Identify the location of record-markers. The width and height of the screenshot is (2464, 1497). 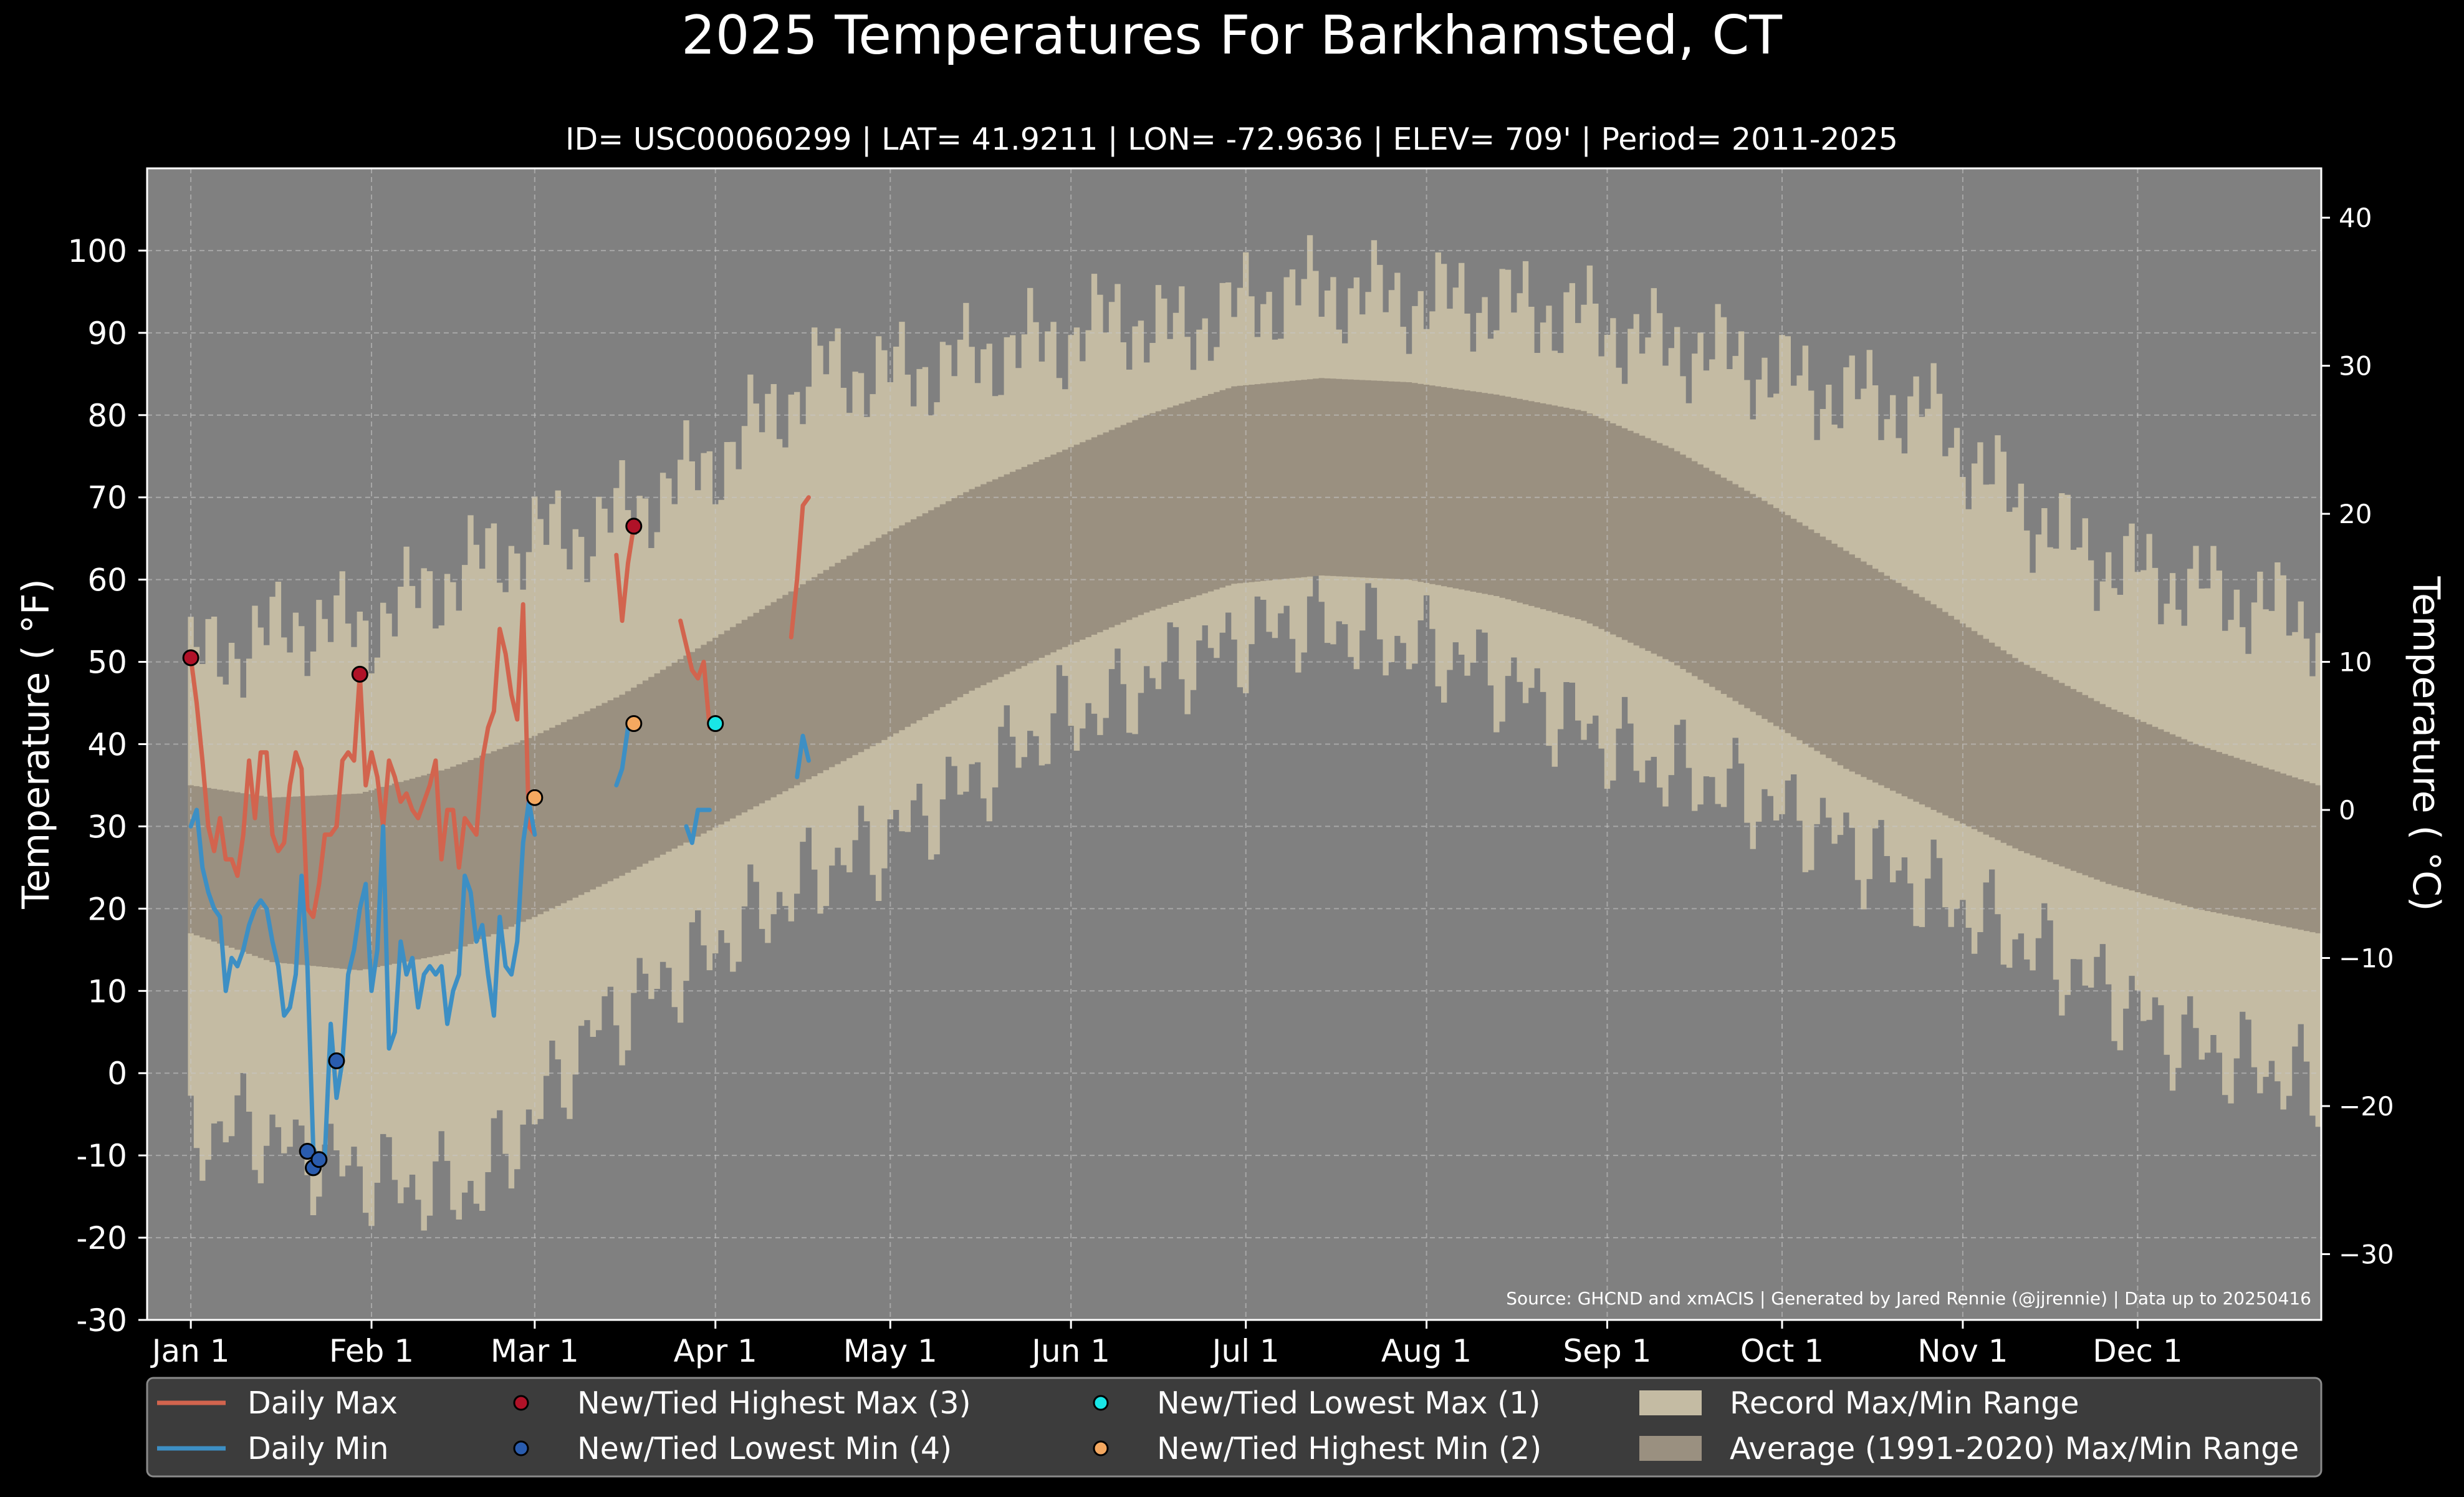
(453, 847).